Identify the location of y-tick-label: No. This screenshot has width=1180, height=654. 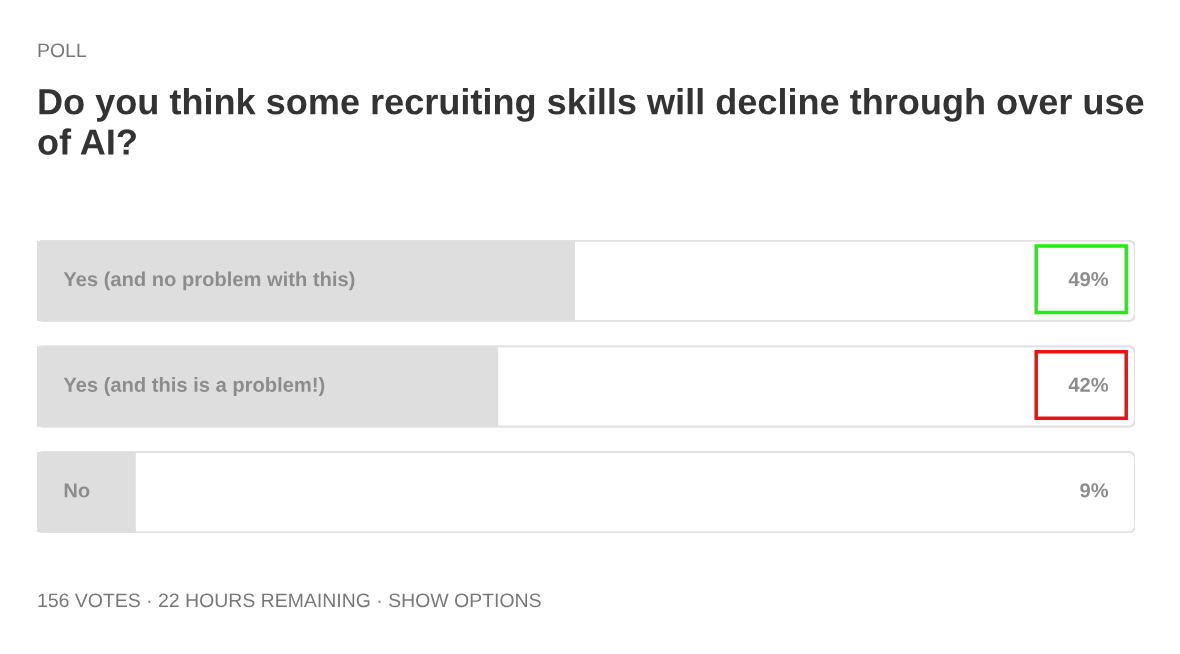
(77, 490).